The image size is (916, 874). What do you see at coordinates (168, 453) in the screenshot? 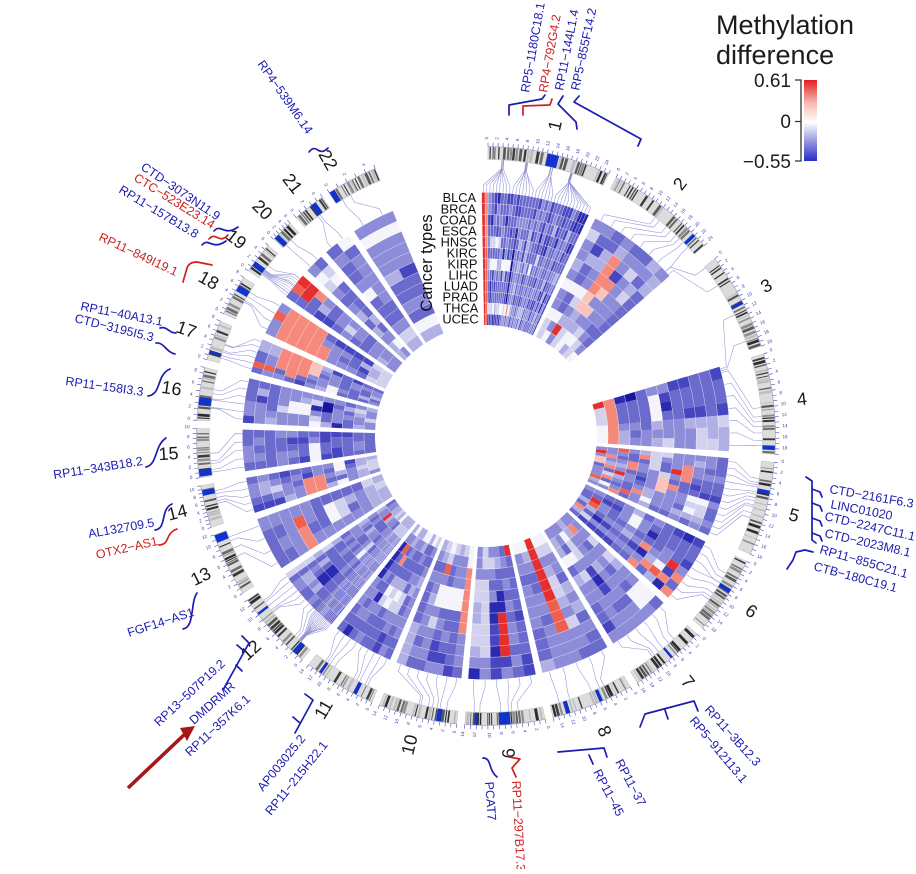
I see `svg-text: 15` at bounding box center [168, 453].